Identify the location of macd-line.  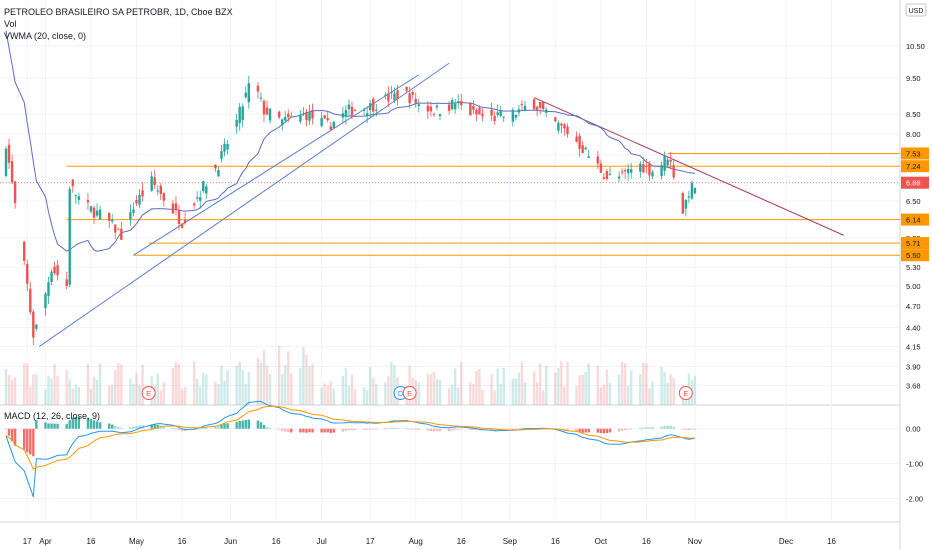
(350, 448).